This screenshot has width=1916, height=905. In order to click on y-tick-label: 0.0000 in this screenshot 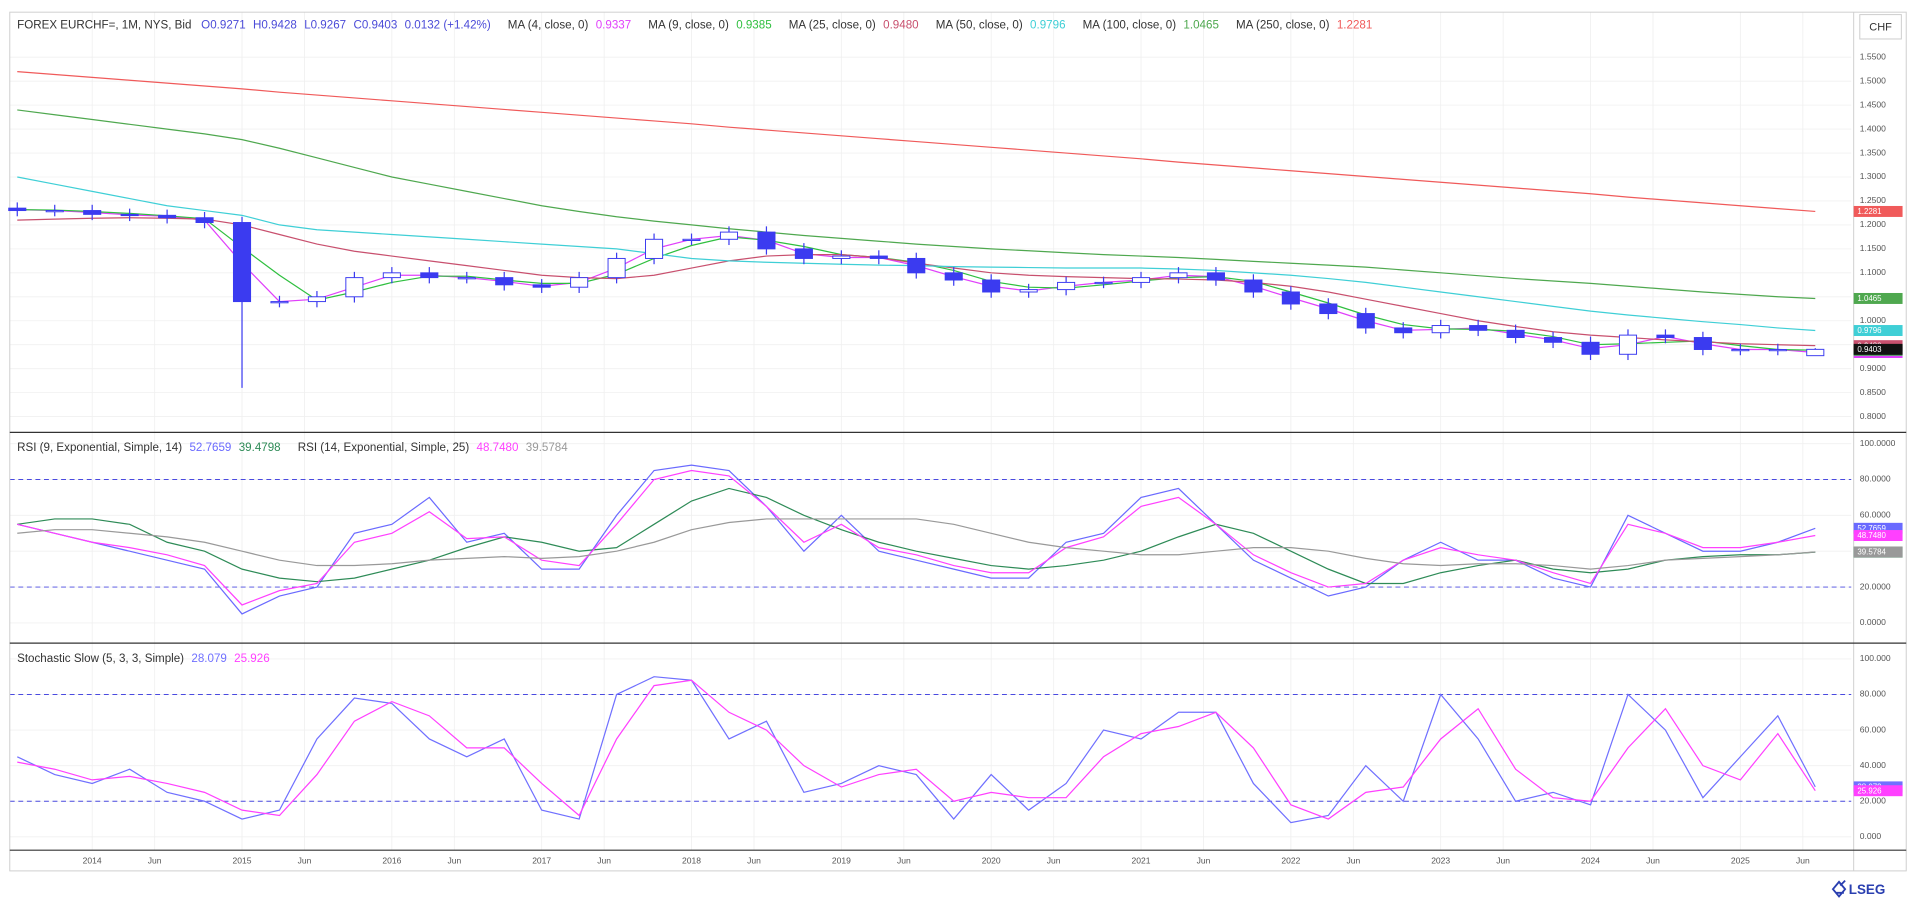, I will do `click(1873, 622)`.